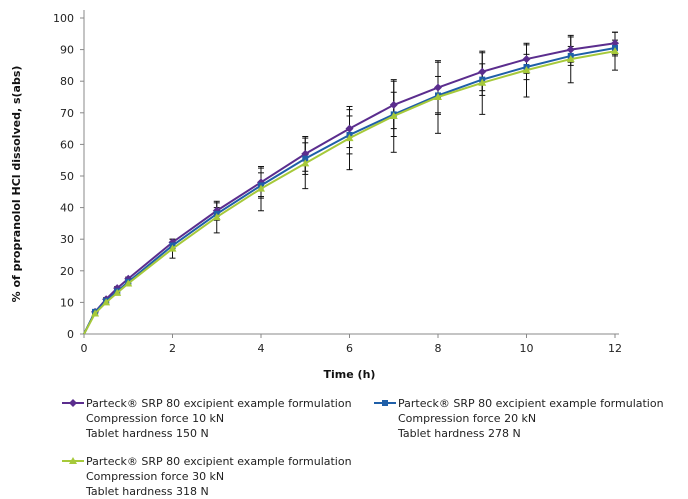  What do you see at coordinates (155, 476) in the screenshot?
I see `legend-line-2: Compression force 30 kN` at bounding box center [155, 476].